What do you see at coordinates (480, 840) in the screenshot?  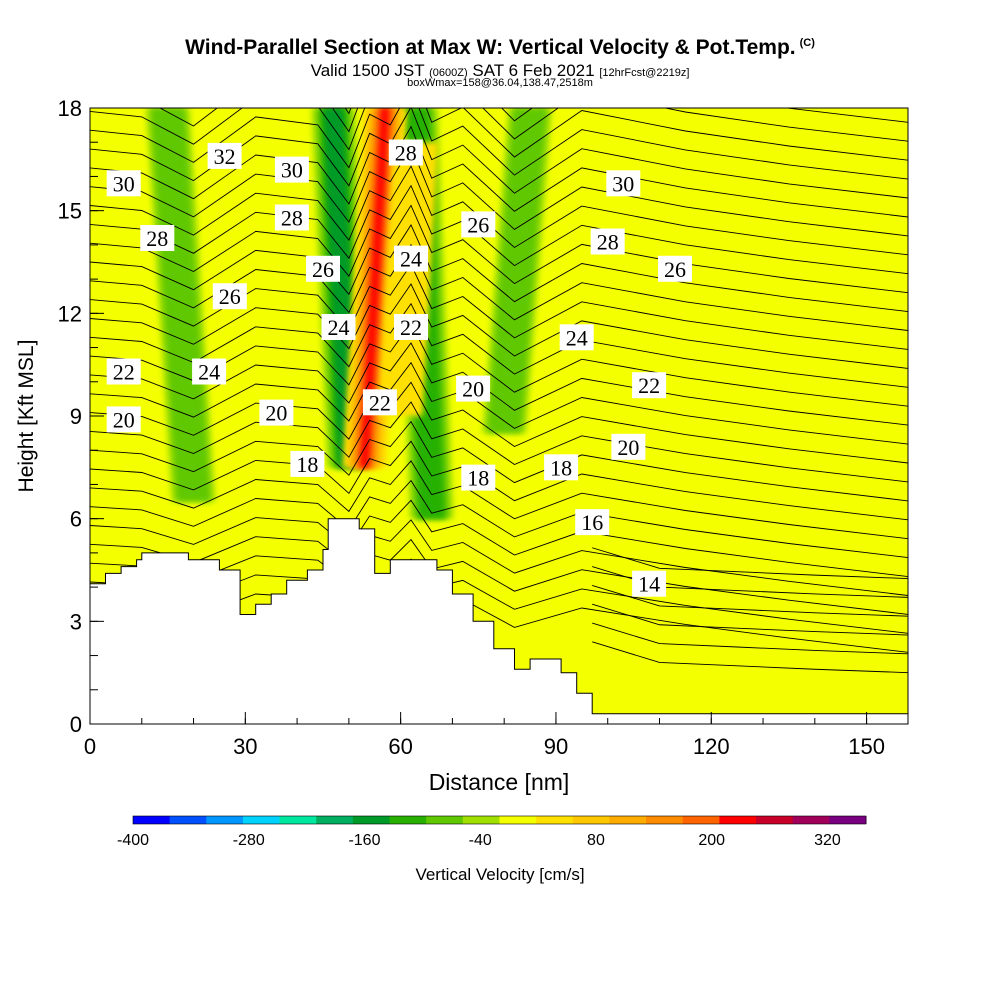 I see `colorbar-tick-label: -40` at bounding box center [480, 840].